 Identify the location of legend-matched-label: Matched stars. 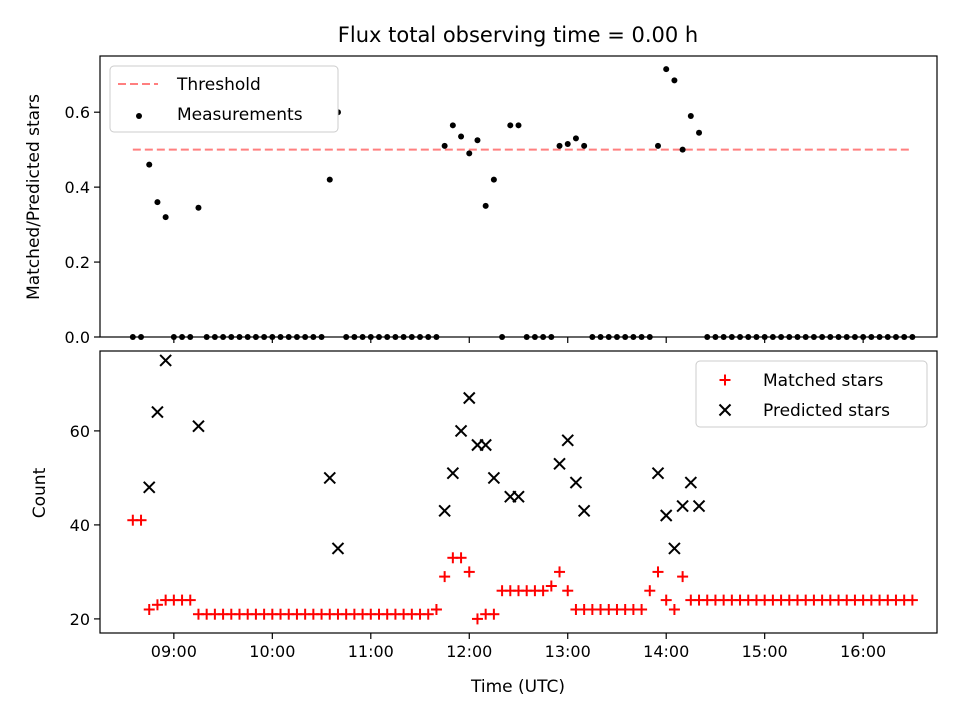
(823, 381).